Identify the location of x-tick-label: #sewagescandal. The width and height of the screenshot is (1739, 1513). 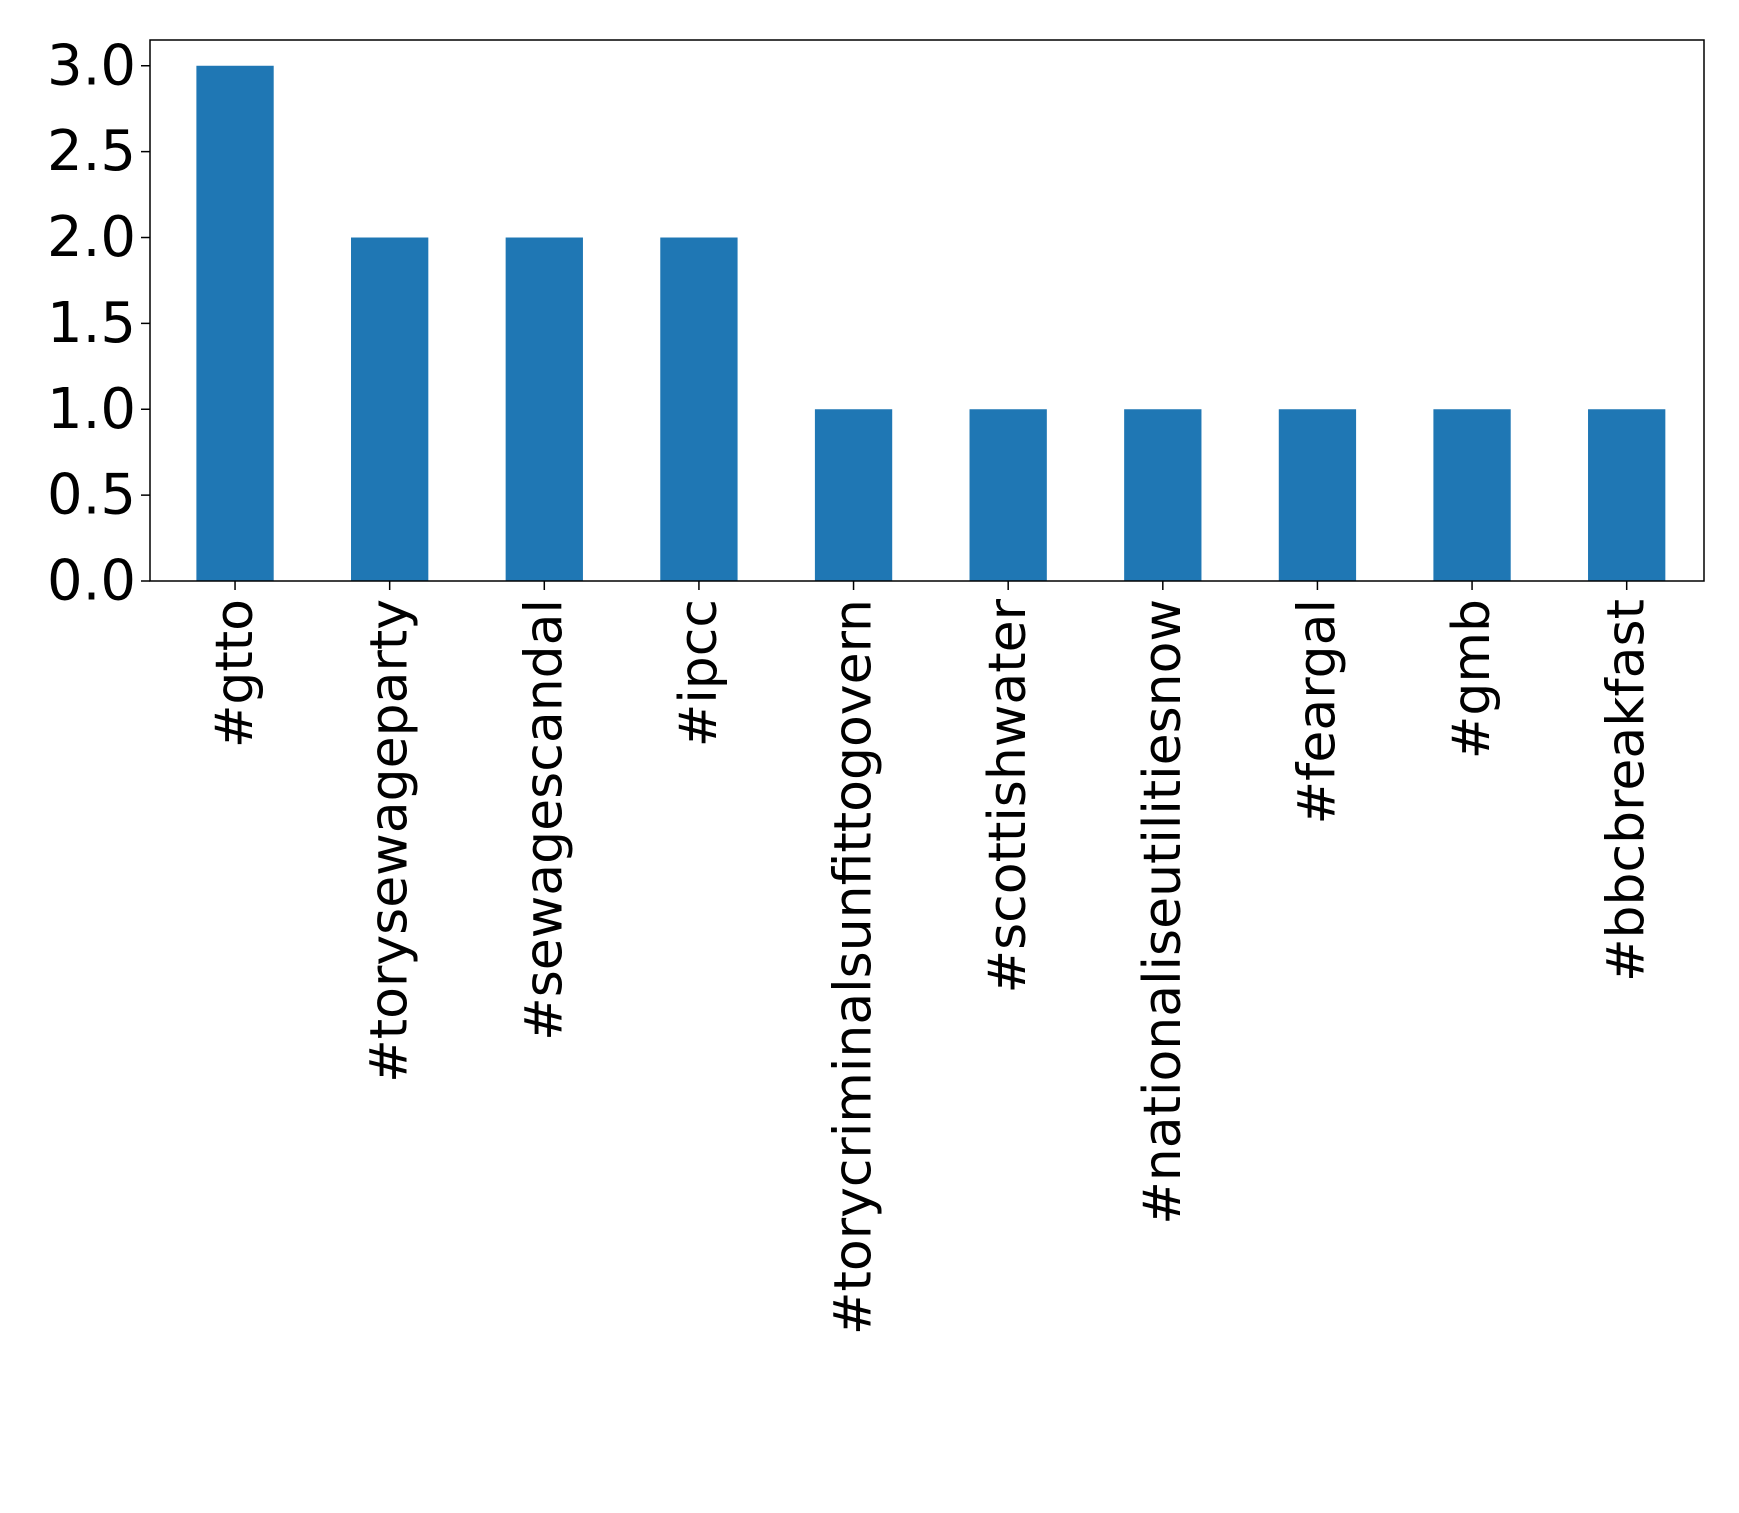
(544, 820).